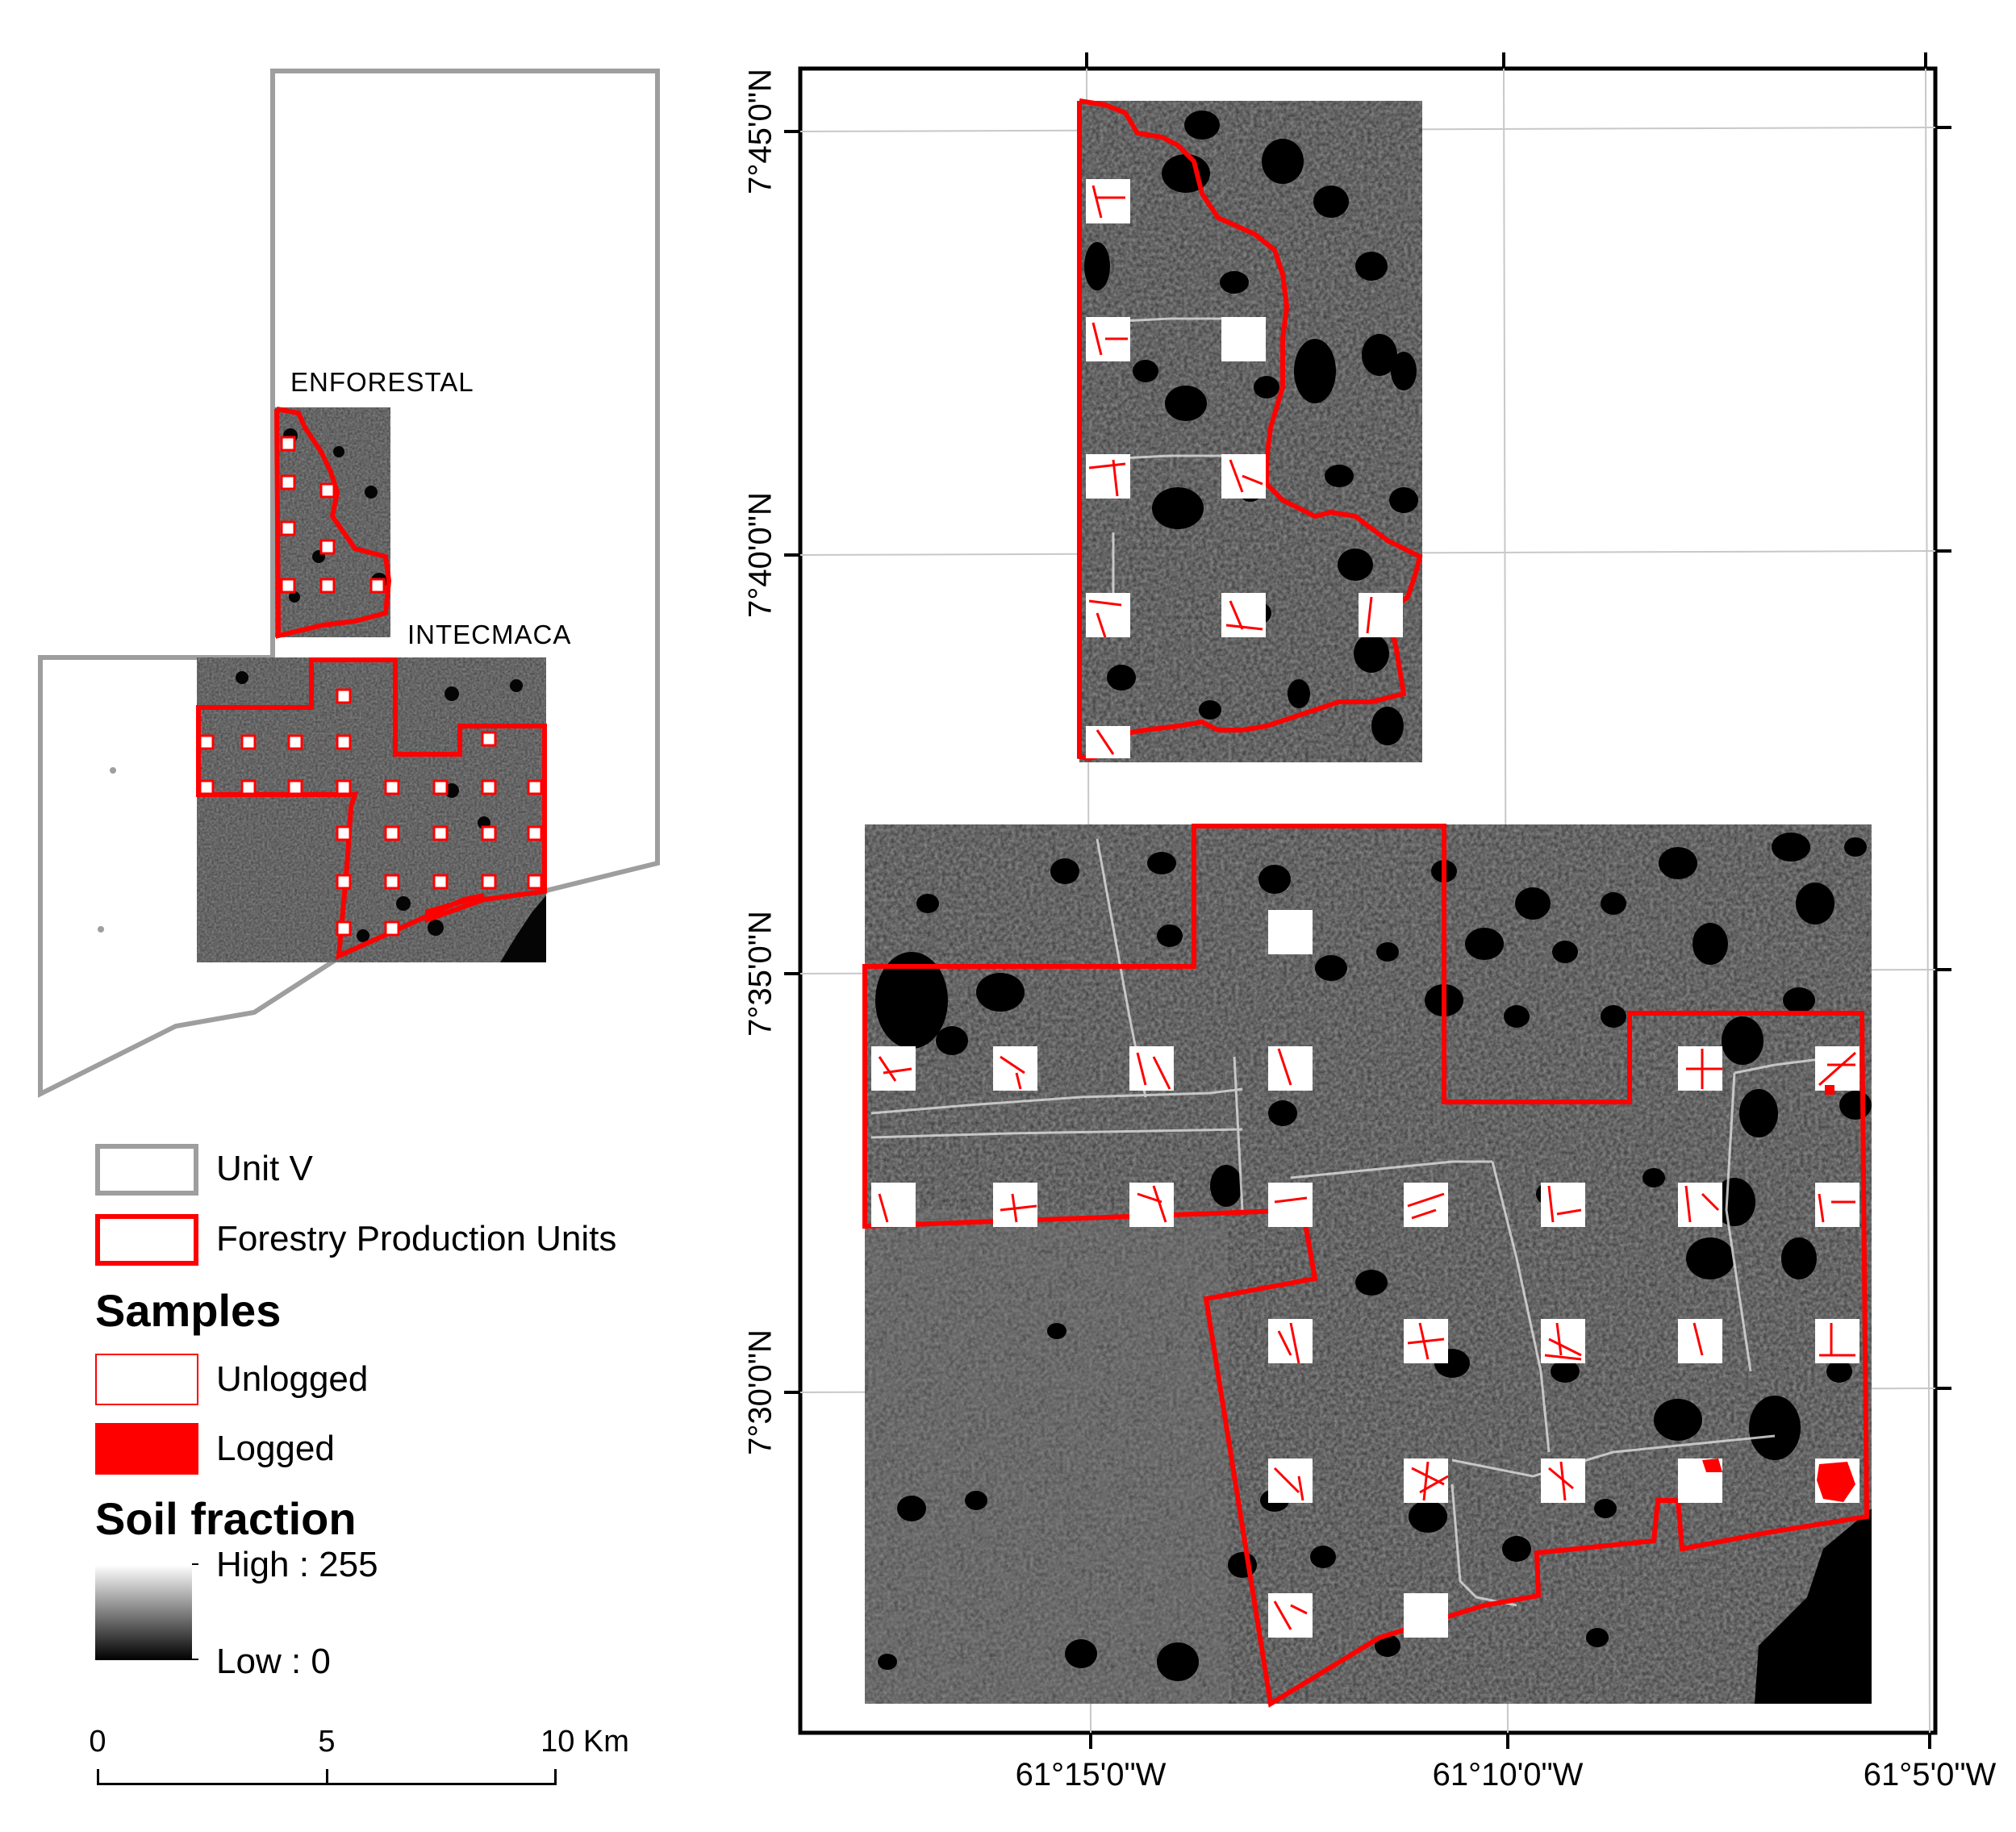 This screenshot has width=2016, height=1832. Describe the element at coordinates (146, 1240) in the screenshot. I see `fpu-swatch` at that location.